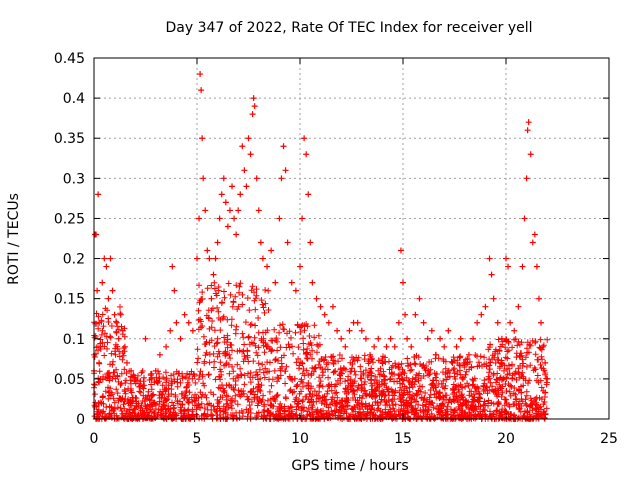  What do you see at coordinates (197, 439) in the screenshot?
I see `x-tick-label: 5` at bounding box center [197, 439].